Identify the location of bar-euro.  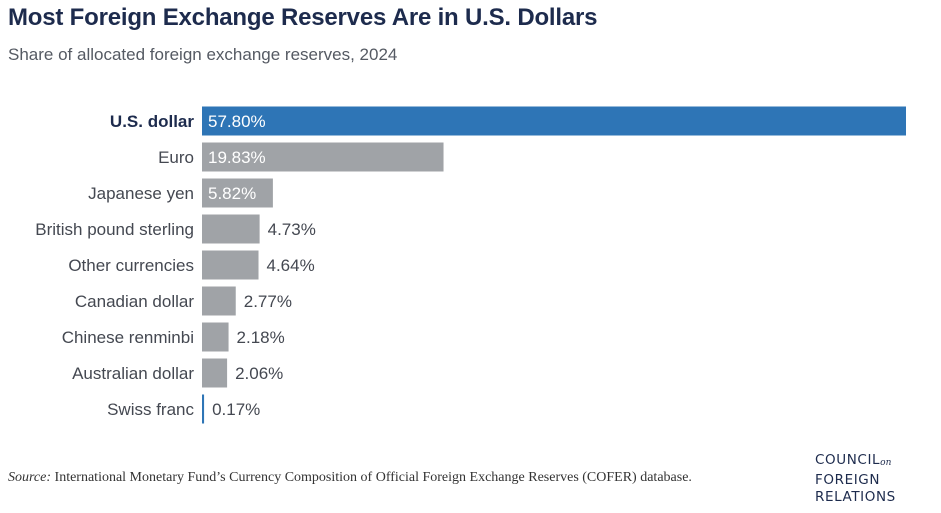
(323, 157).